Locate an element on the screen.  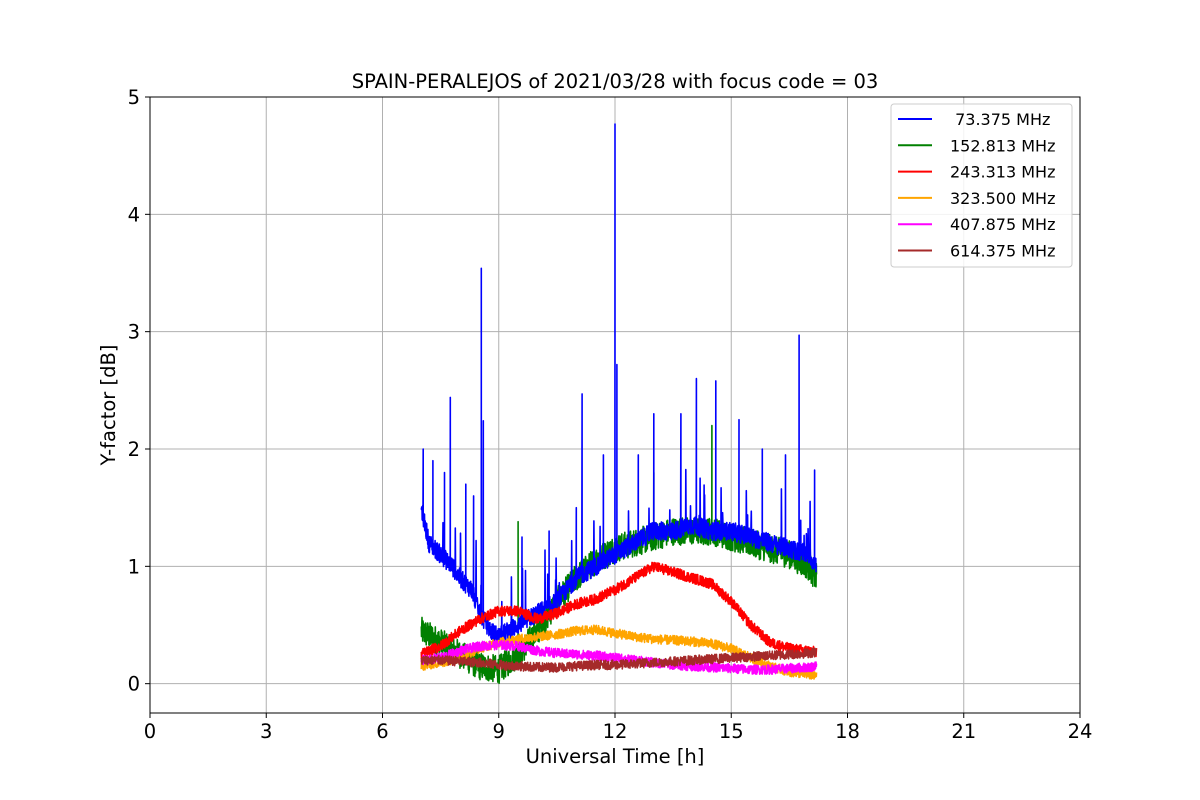
y-tick-label: 3 is located at coordinates (134, 332).